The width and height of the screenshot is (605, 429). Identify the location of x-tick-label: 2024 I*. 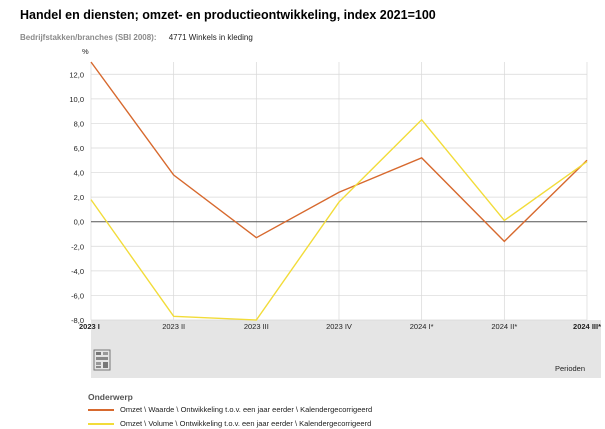
(422, 326).